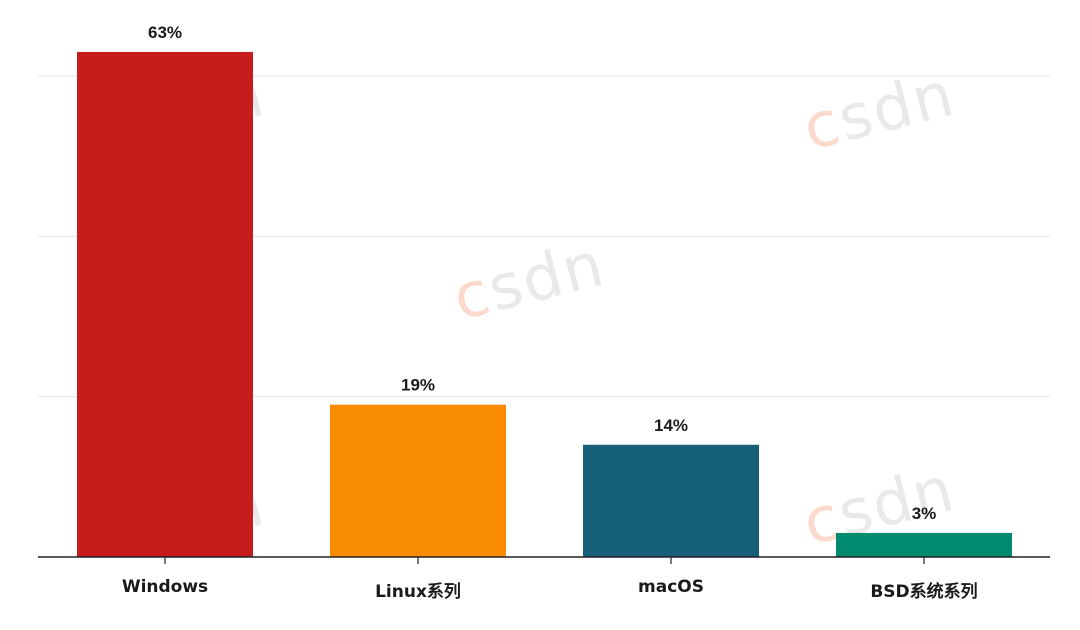 This screenshot has width=1080, height=630. I want to click on category-label-windows: Windows, so click(165, 587).